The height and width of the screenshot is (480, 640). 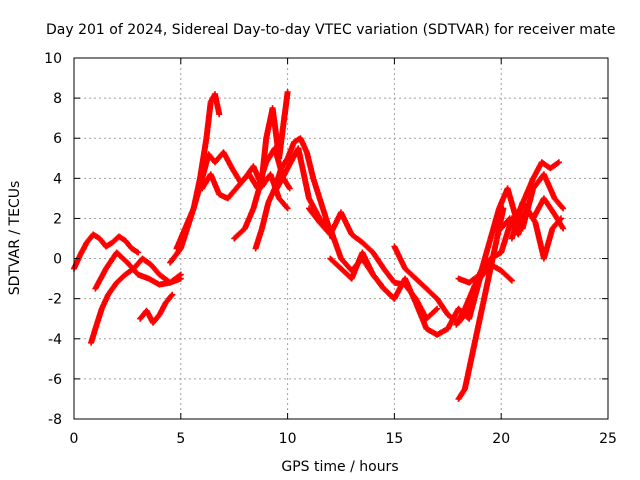 I want to click on x-tick-label: 5, so click(x=180, y=439).